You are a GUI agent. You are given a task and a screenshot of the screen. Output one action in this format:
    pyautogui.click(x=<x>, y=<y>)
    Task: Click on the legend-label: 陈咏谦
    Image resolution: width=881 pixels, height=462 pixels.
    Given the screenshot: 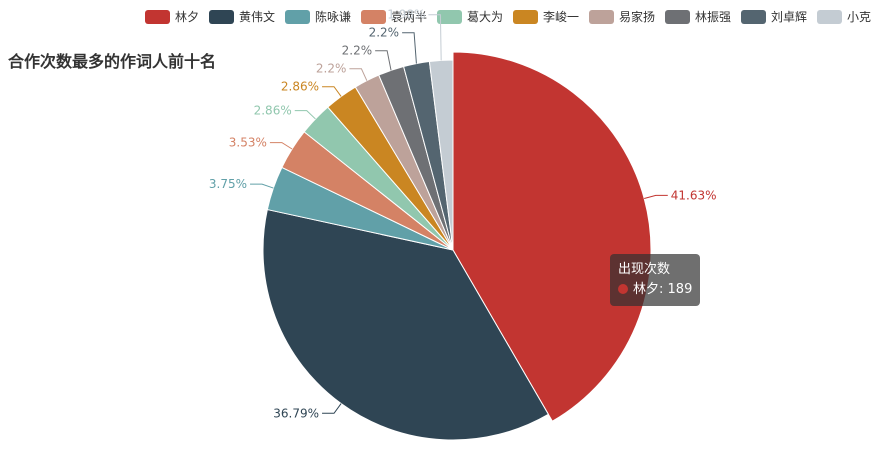 What is the action you would take?
    pyautogui.click(x=333, y=16)
    